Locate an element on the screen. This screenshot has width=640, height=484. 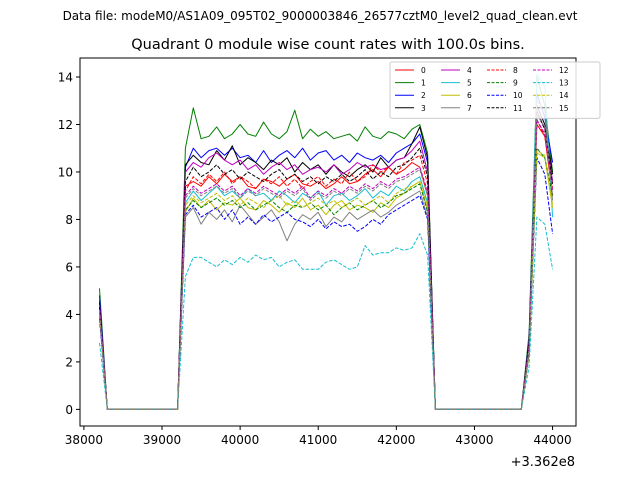
legend-label-7: 7 is located at coordinates (469, 108).